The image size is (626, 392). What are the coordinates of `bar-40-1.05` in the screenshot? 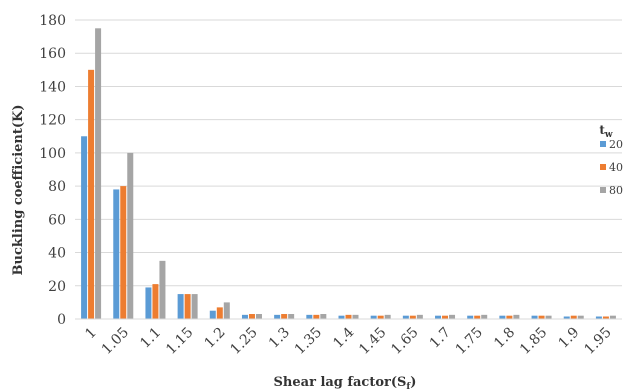 It's located at (123, 252).